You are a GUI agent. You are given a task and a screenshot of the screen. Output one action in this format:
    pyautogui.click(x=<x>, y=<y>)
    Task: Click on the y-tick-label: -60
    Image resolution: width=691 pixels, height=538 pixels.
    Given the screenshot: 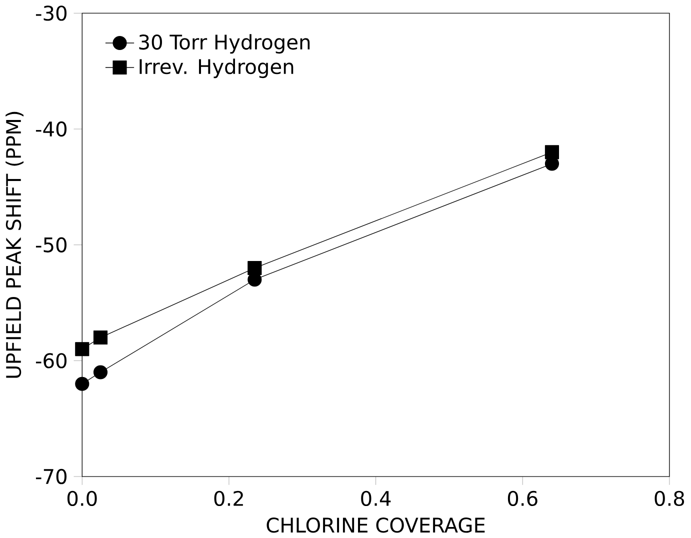 What is the action you would take?
    pyautogui.click(x=51, y=360)
    